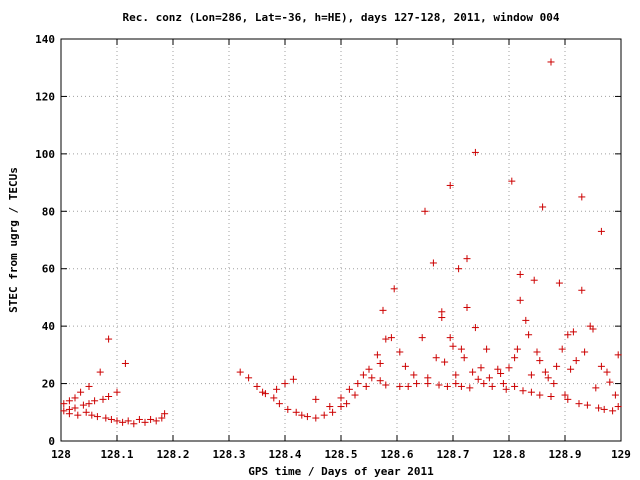 The image size is (640, 480). What do you see at coordinates (48, 269) in the screenshot?
I see `y-tick-label: 60` at bounding box center [48, 269].